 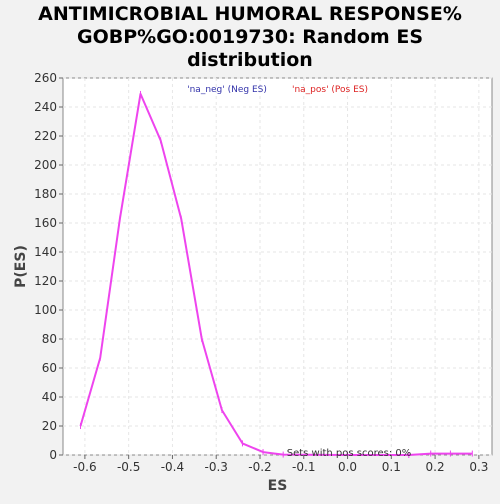 I want to click on x-tick-label: 0.0, so click(x=347, y=467).